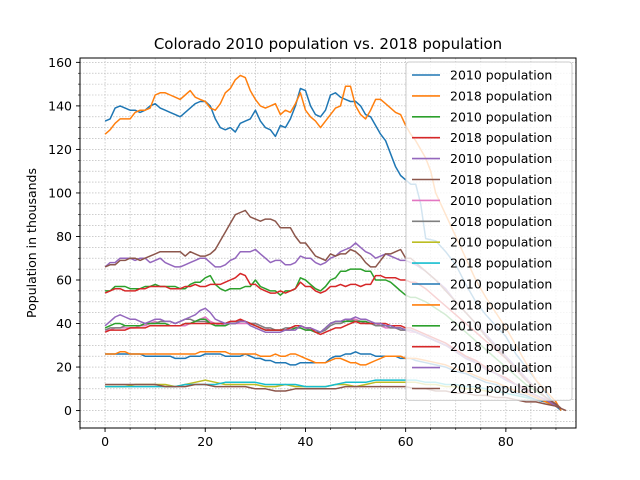  Describe the element at coordinates (406, 441) in the screenshot. I see `x-tick-label: 60` at that location.